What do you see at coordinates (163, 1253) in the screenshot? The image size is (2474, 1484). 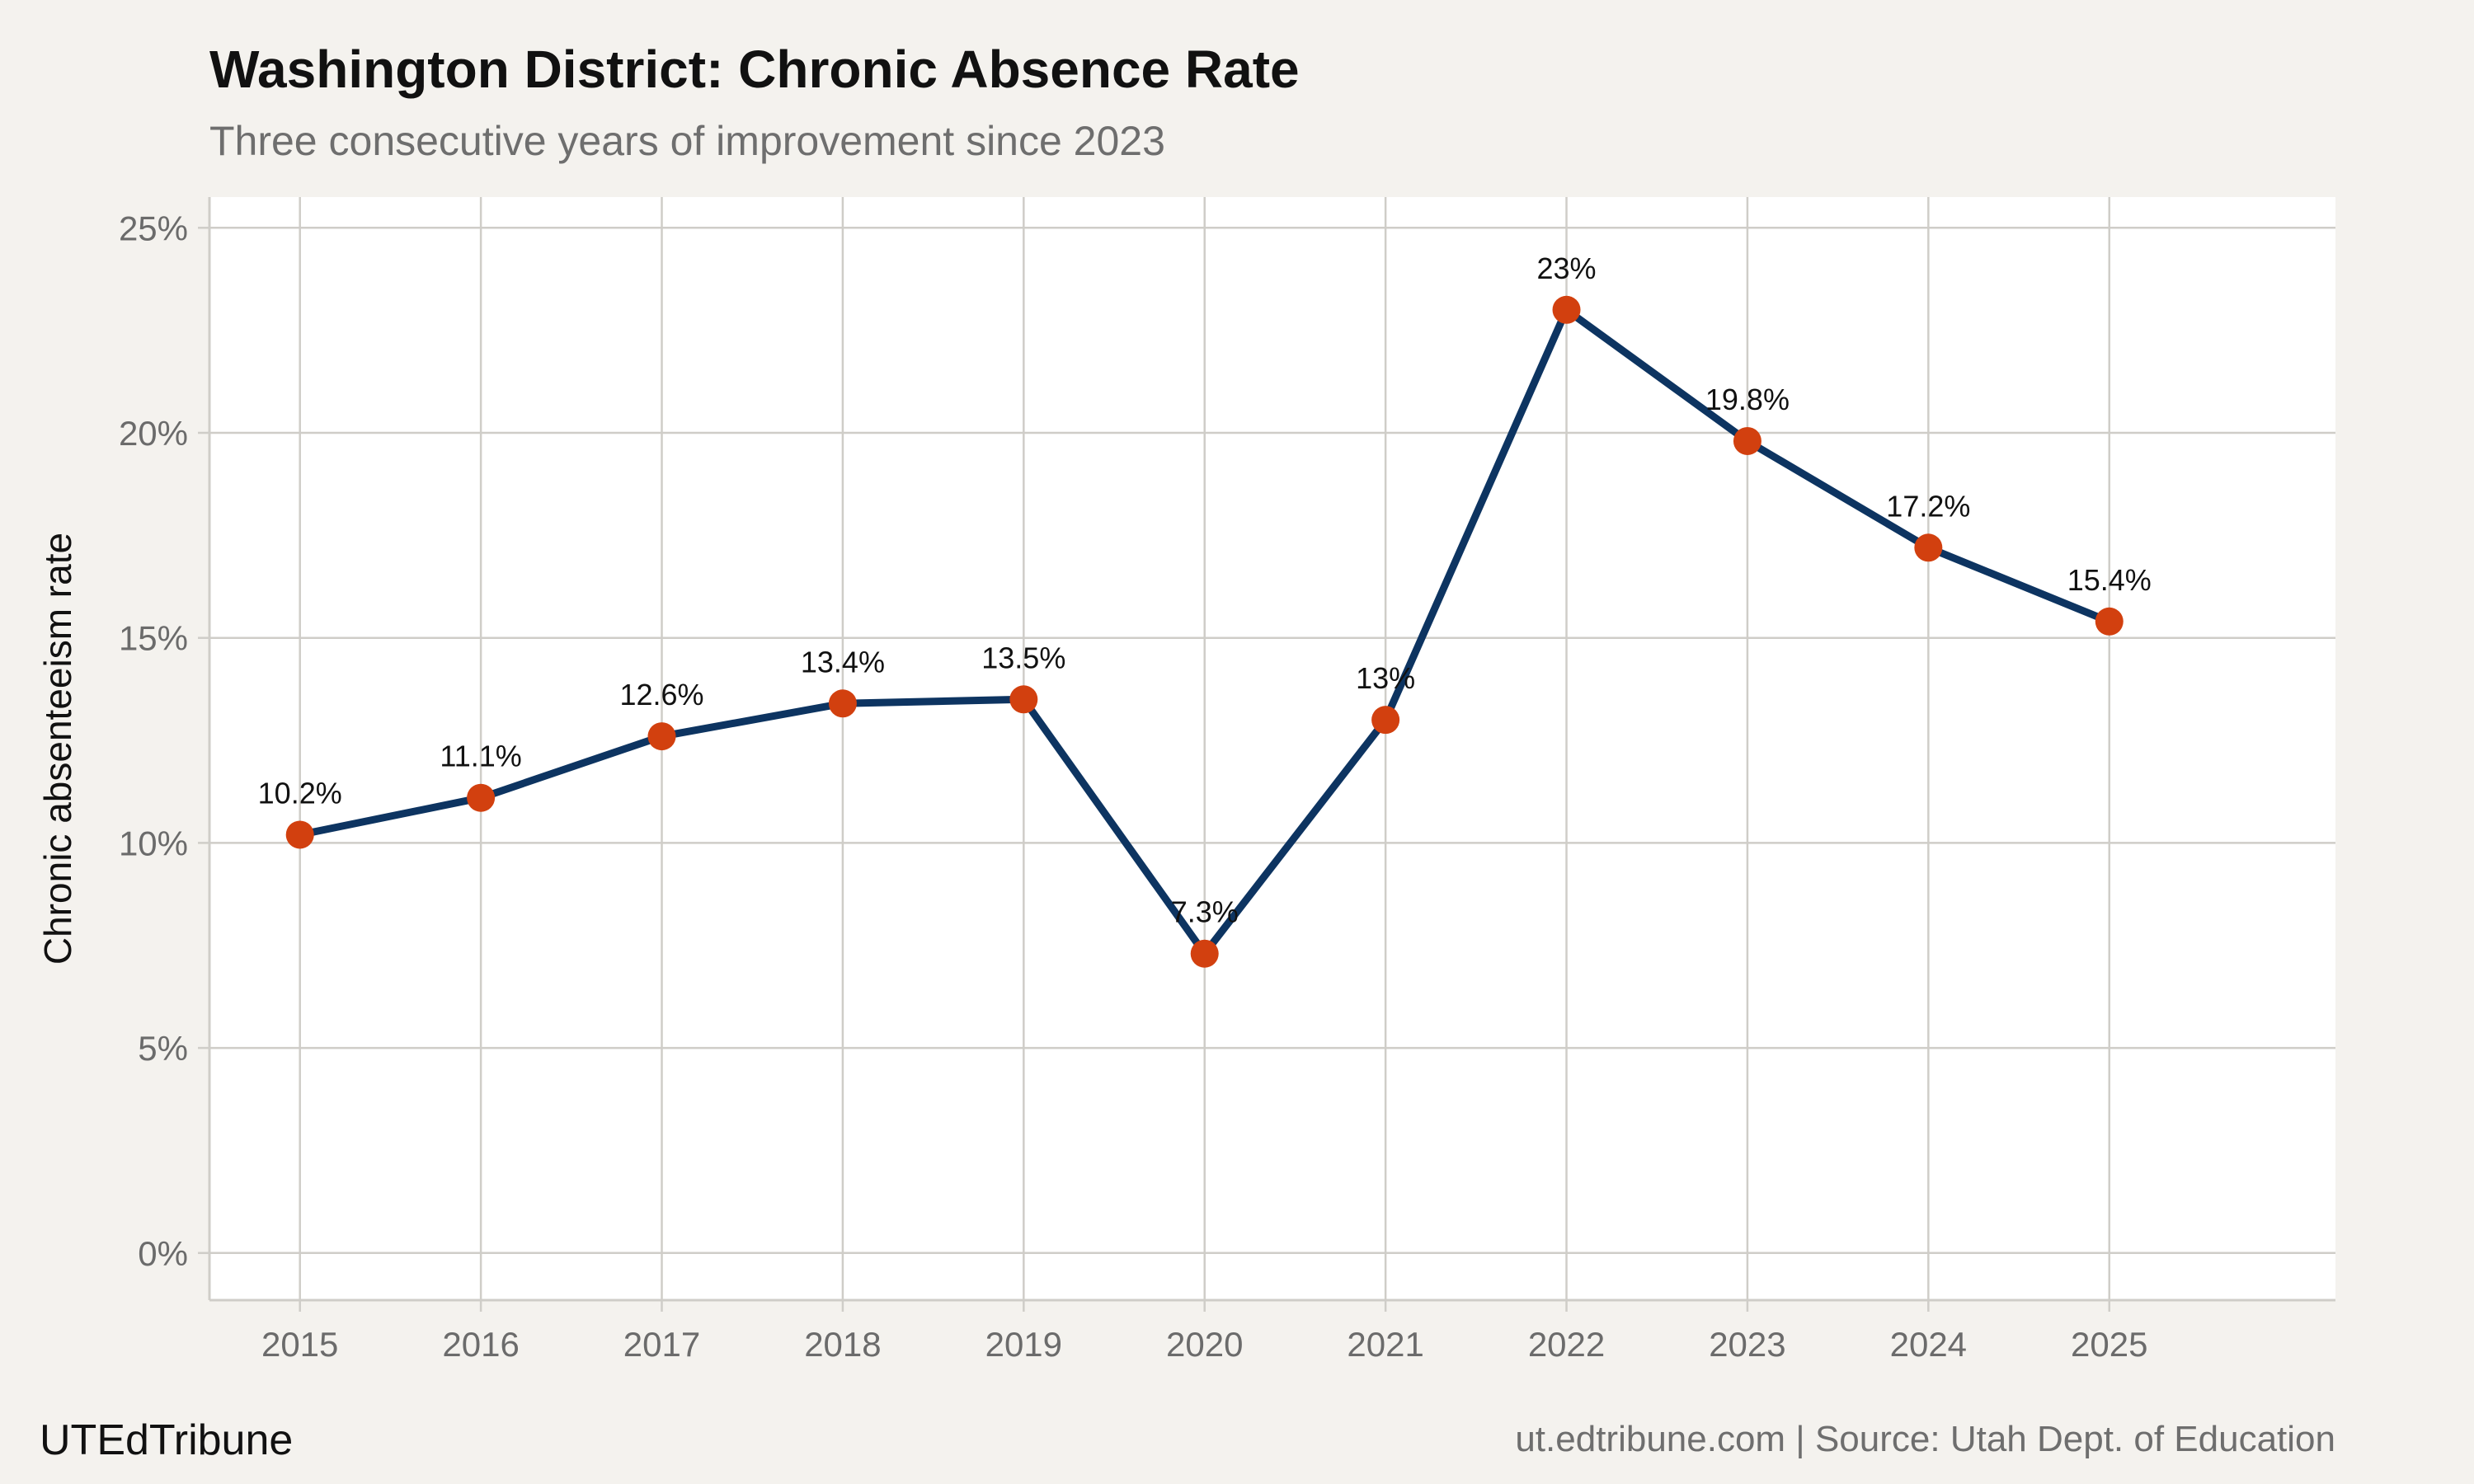 I see `y-tick-label: 0%` at bounding box center [163, 1253].